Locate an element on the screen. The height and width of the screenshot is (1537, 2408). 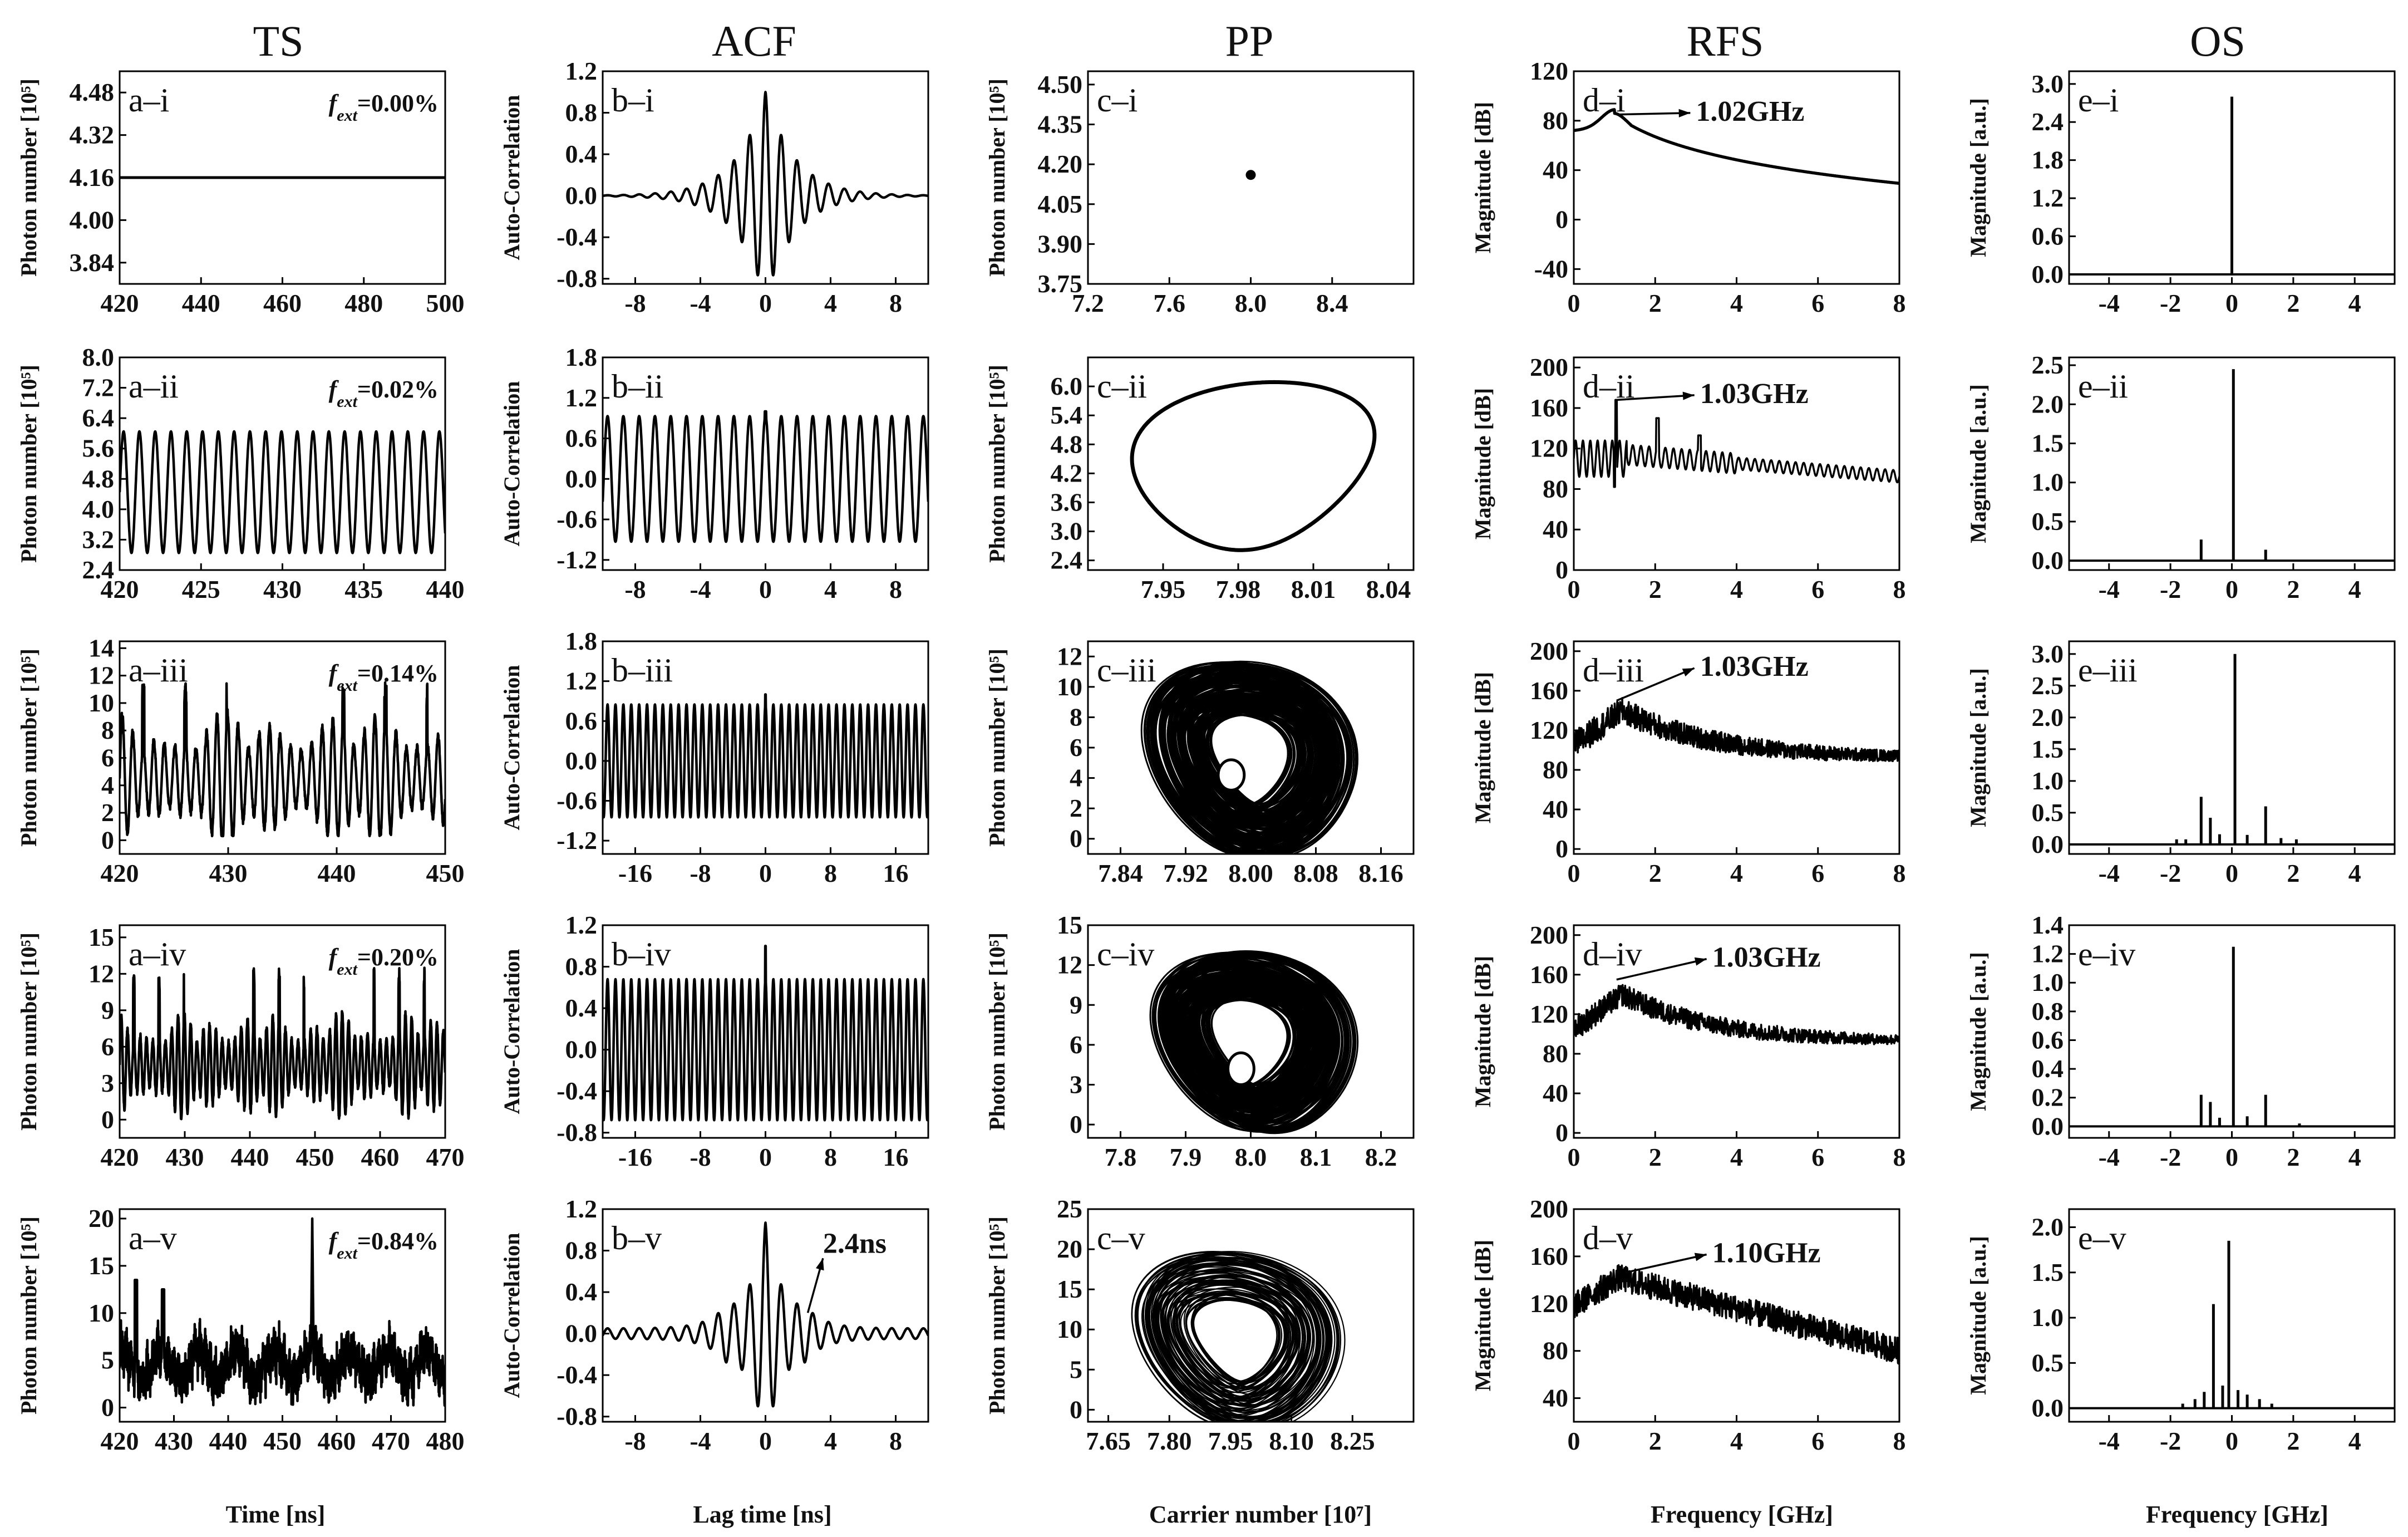
y-tick-label: 5.6 is located at coordinates (98, 448).